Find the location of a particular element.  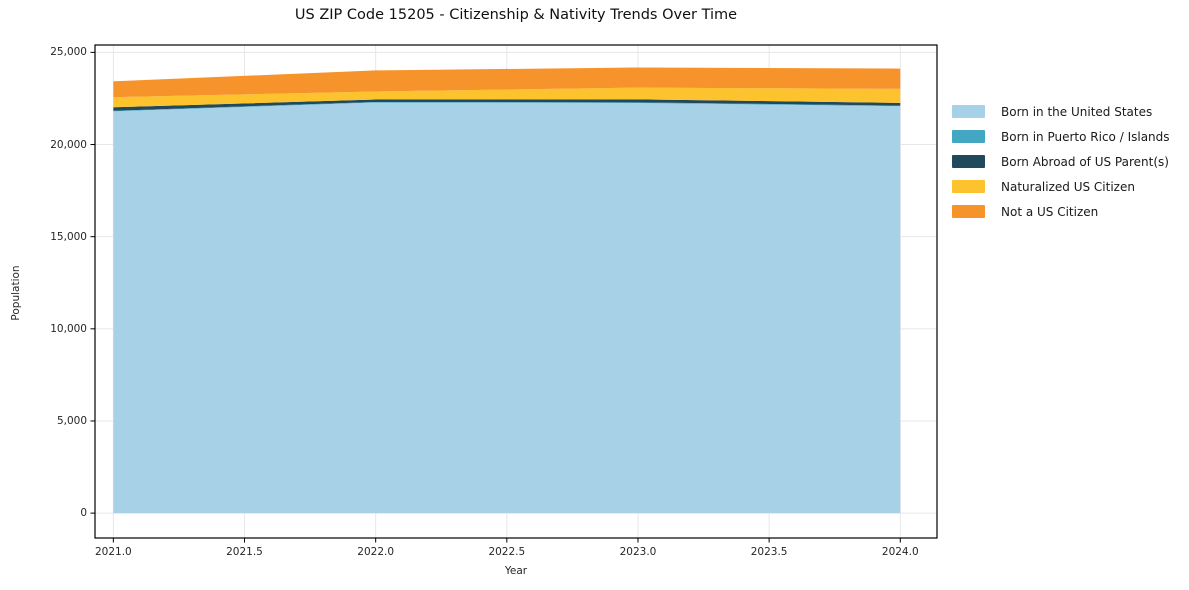

legend-label-born-abroad: Born Abroad of US Parent(s) is located at coordinates (1085, 161).